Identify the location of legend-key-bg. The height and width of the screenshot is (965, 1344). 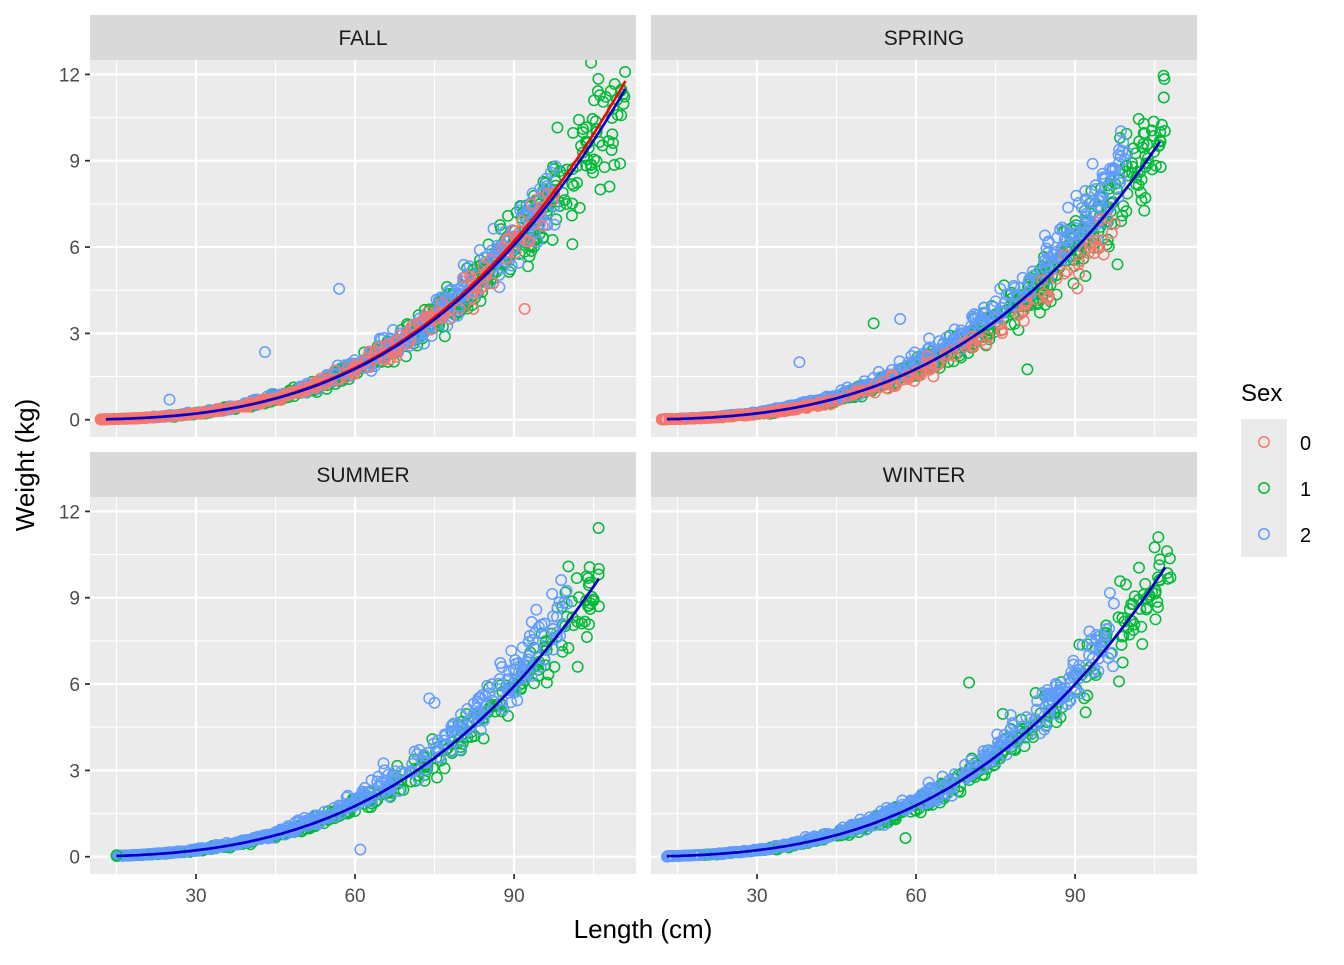
(1264, 488).